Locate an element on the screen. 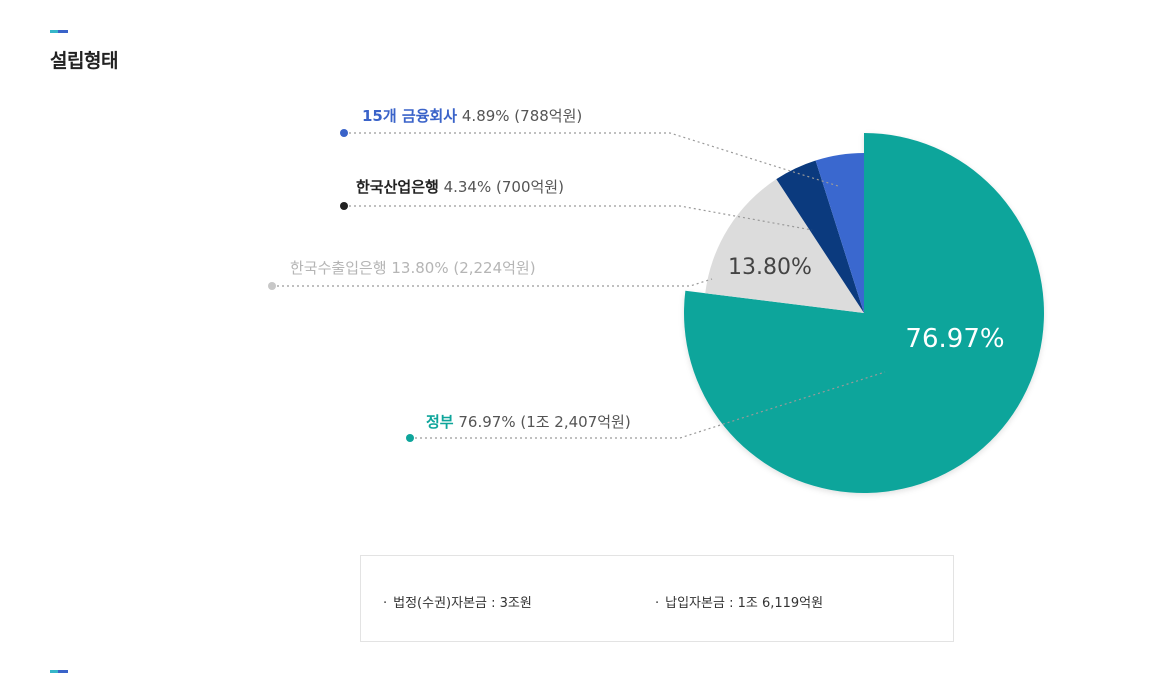 The image size is (1166, 675). legal-capital-text: 법정(수권)자본금 : 3조원 is located at coordinates (462, 603).